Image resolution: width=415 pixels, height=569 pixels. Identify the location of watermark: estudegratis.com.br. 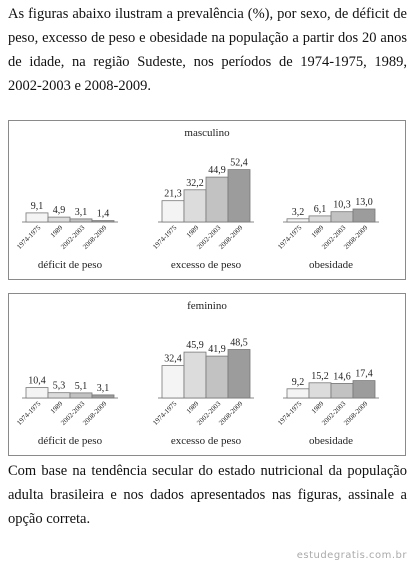
(351, 555).